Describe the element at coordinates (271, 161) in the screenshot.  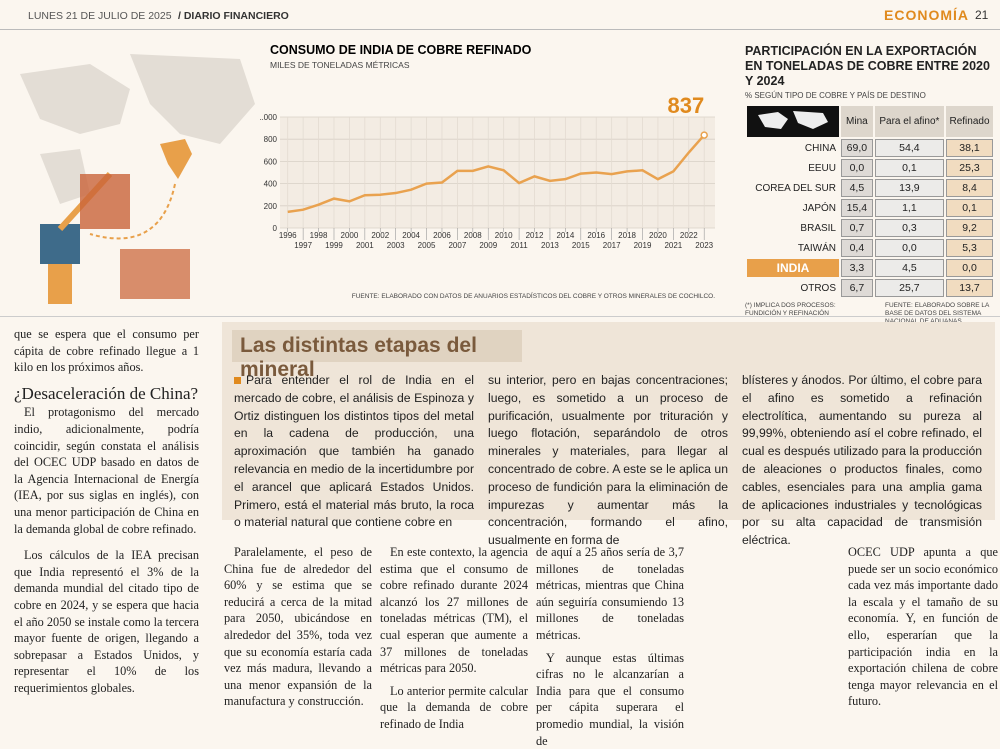
I see `y-tick-label: 600` at that location.